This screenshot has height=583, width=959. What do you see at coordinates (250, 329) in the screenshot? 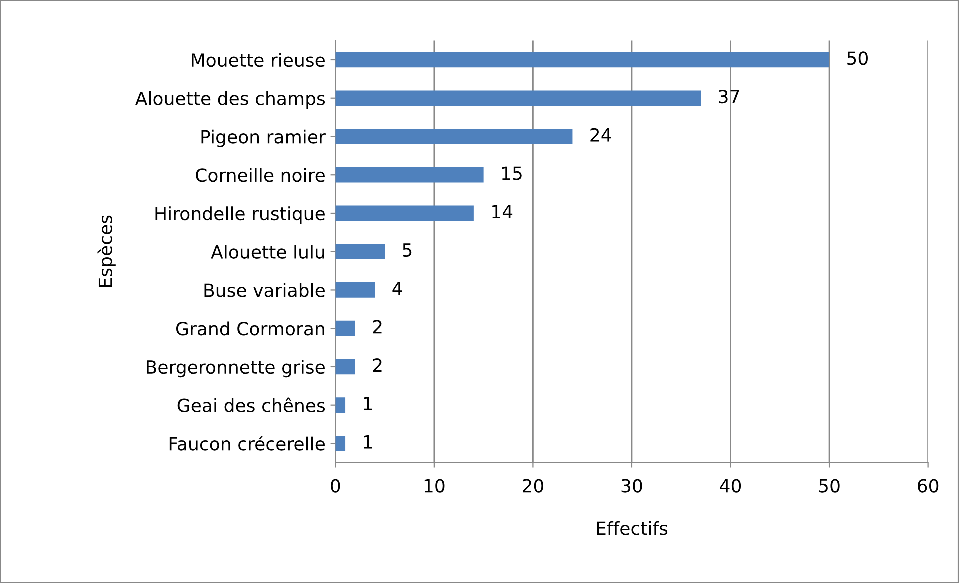
I see `y-tick-label: Grand Cormoran` at bounding box center [250, 329].